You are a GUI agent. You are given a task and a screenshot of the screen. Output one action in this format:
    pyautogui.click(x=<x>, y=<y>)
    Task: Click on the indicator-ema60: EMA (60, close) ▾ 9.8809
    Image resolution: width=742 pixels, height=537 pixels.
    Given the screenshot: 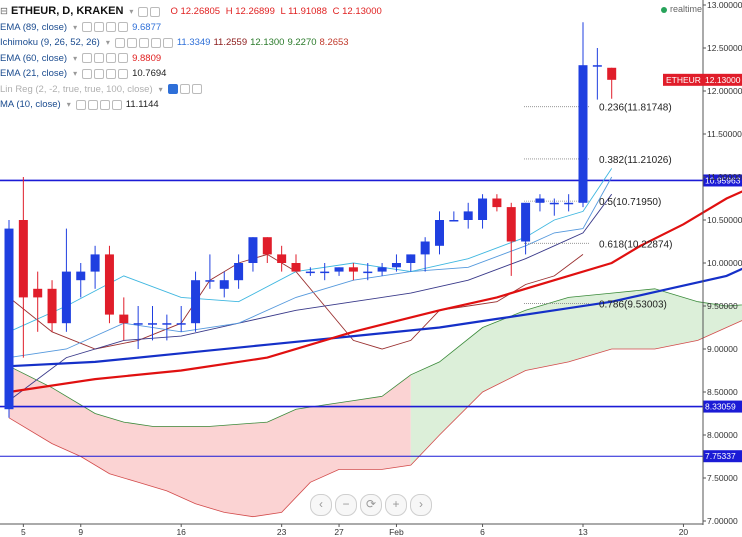 What is the action you would take?
    pyautogui.click(x=191, y=59)
    